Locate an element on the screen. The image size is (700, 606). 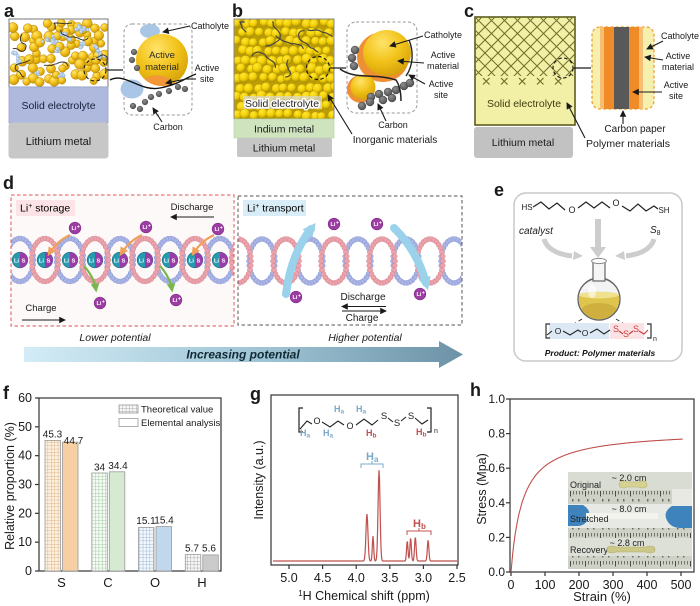
svg-text: C is located at coordinates (107, 582).